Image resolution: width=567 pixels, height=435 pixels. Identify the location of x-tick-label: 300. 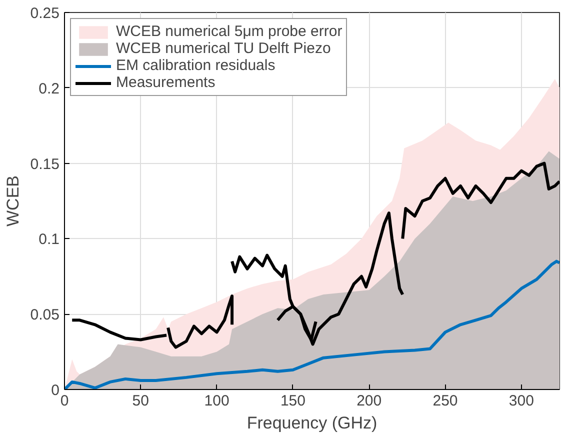
(521, 401).